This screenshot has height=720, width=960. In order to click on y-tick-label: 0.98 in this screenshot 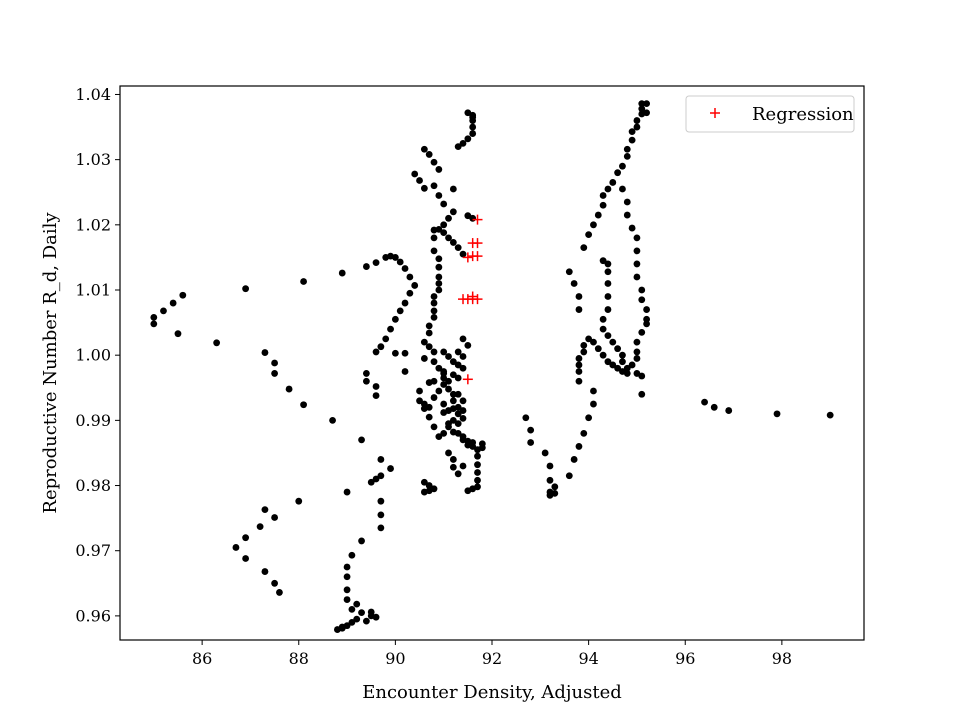, I will do `click(93, 485)`.